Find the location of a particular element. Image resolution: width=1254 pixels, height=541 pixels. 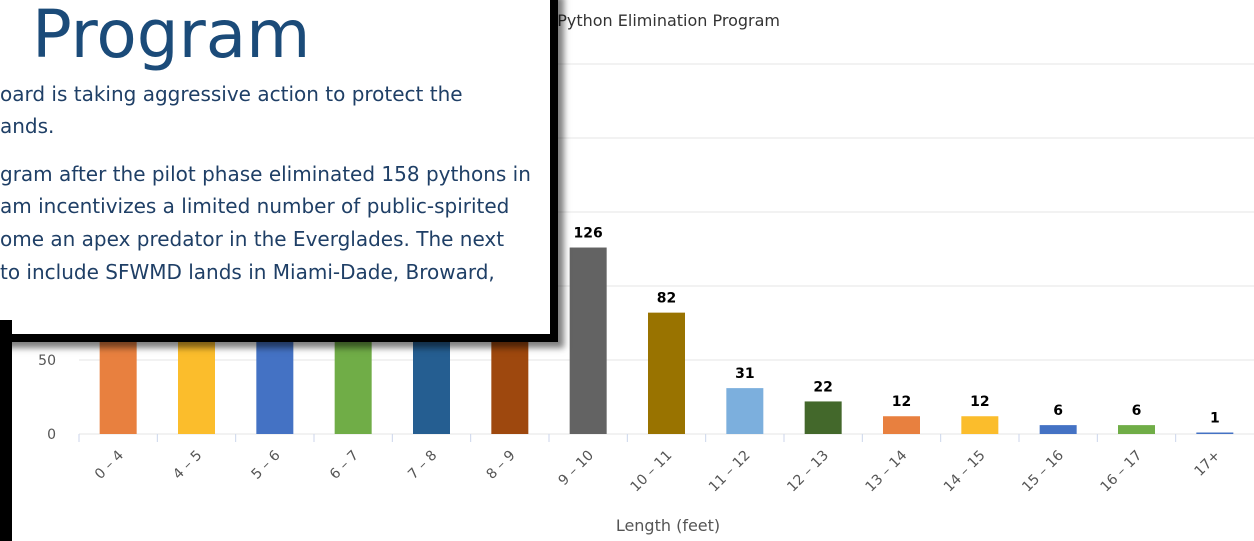

paragraph-line: ands. is located at coordinates (27, 126).